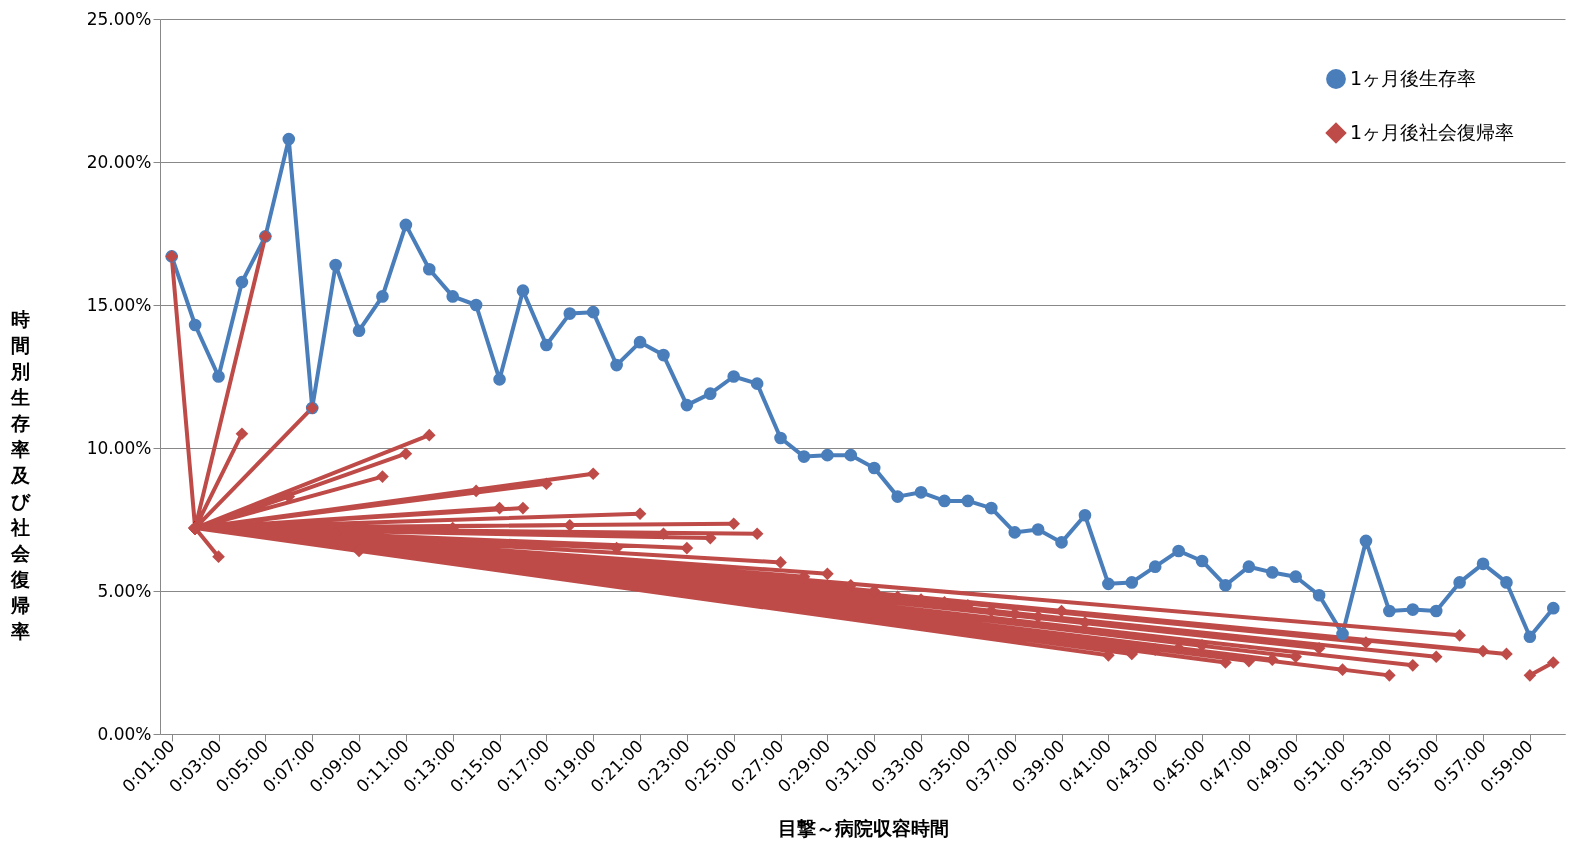  What do you see at coordinates (119, 447) in the screenshot?
I see `y-tick-label: 10.00%` at bounding box center [119, 447].